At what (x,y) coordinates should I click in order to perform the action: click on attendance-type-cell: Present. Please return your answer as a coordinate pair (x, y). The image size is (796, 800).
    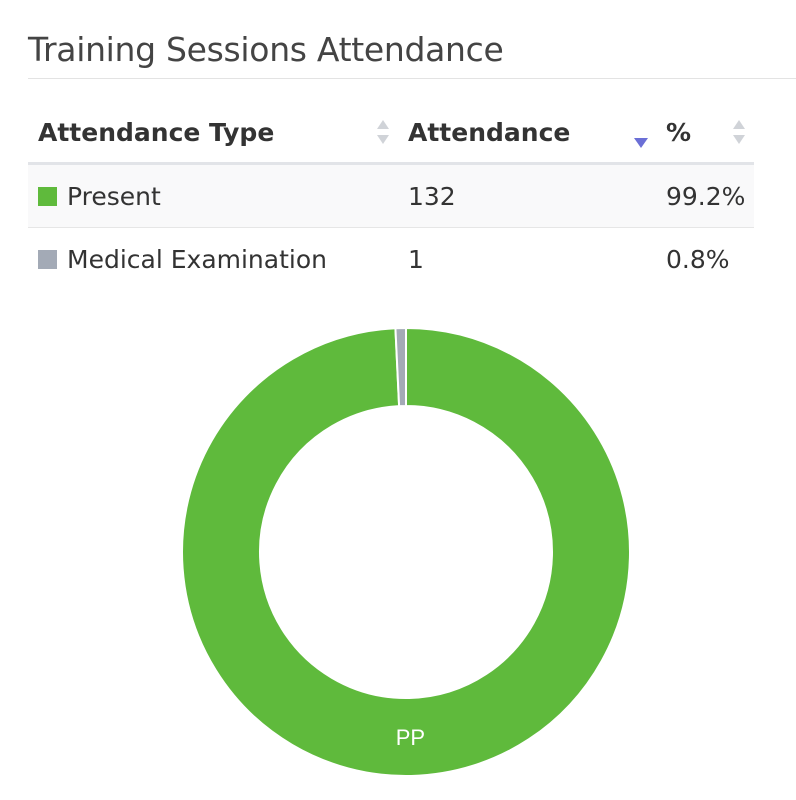
    Looking at the image, I should click on (213, 195).